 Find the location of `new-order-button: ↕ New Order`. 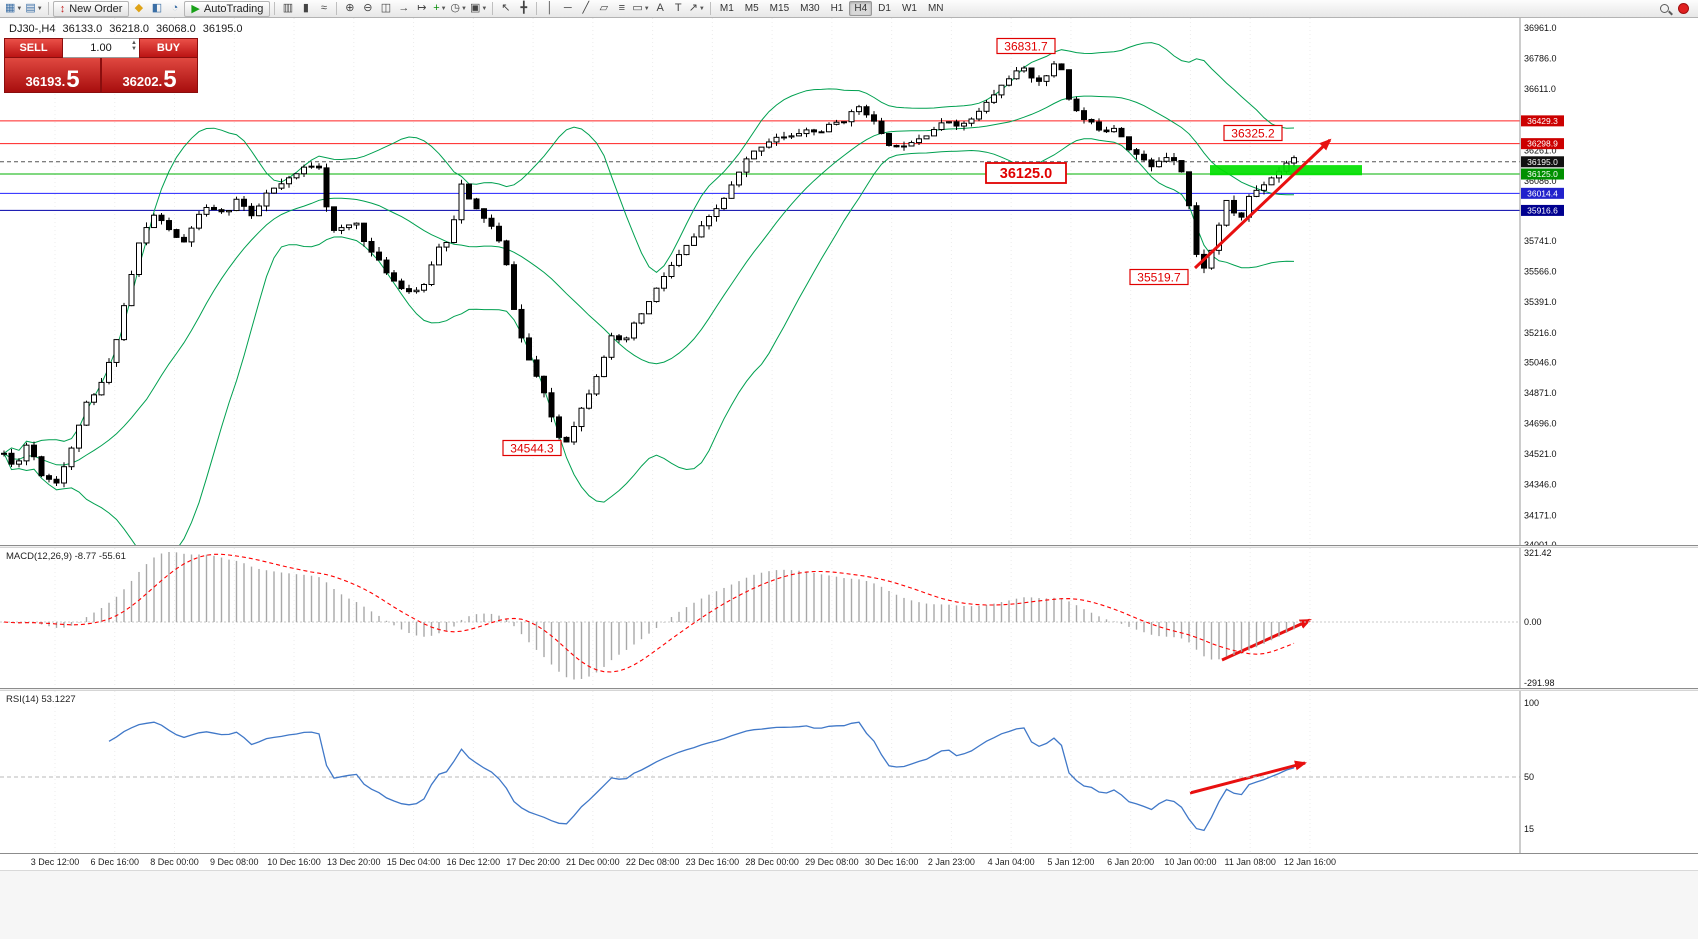

new-order-button: ↕ New Order is located at coordinates (91, 8).